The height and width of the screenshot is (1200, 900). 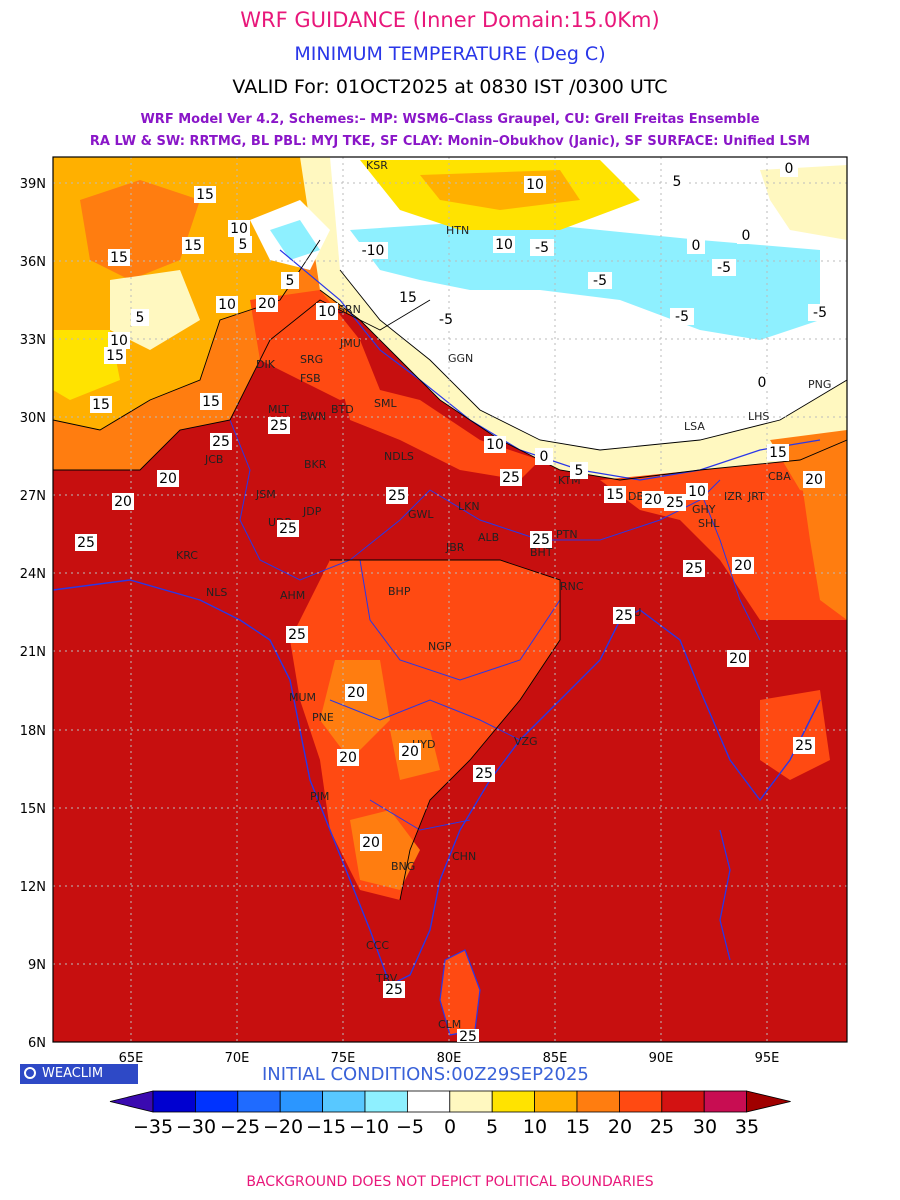 I want to click on logo-ring-icon, so click(x=30, y=1073).